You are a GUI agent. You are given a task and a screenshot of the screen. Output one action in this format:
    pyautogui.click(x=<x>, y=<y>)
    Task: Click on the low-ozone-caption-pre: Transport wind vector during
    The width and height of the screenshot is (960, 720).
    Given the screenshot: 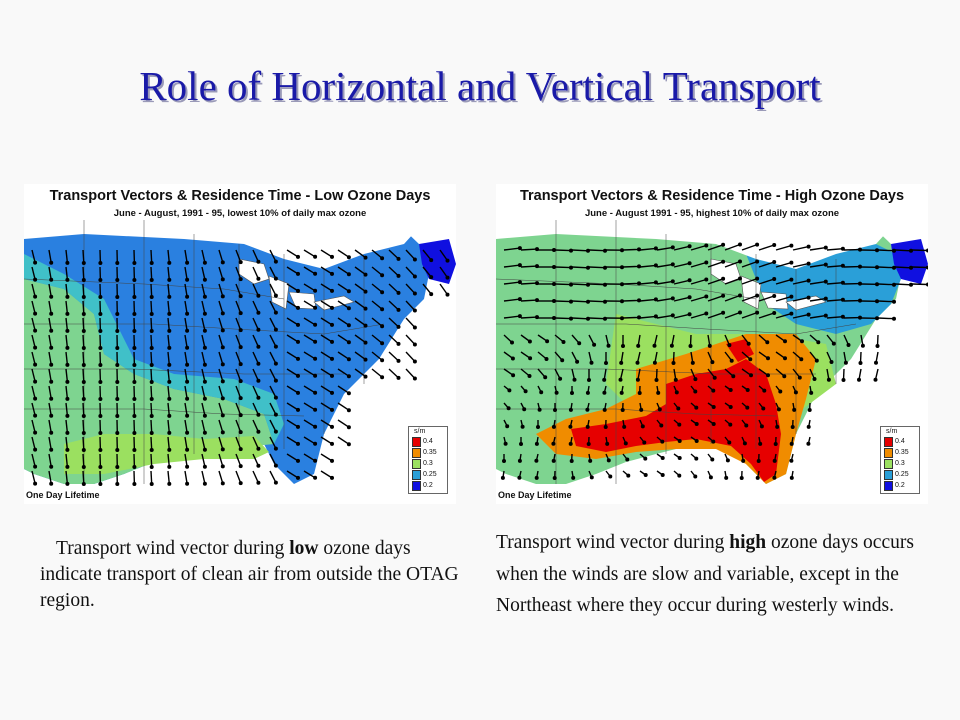 What is the action you would take?
    pyautogui.click(x=173, y=548)
    